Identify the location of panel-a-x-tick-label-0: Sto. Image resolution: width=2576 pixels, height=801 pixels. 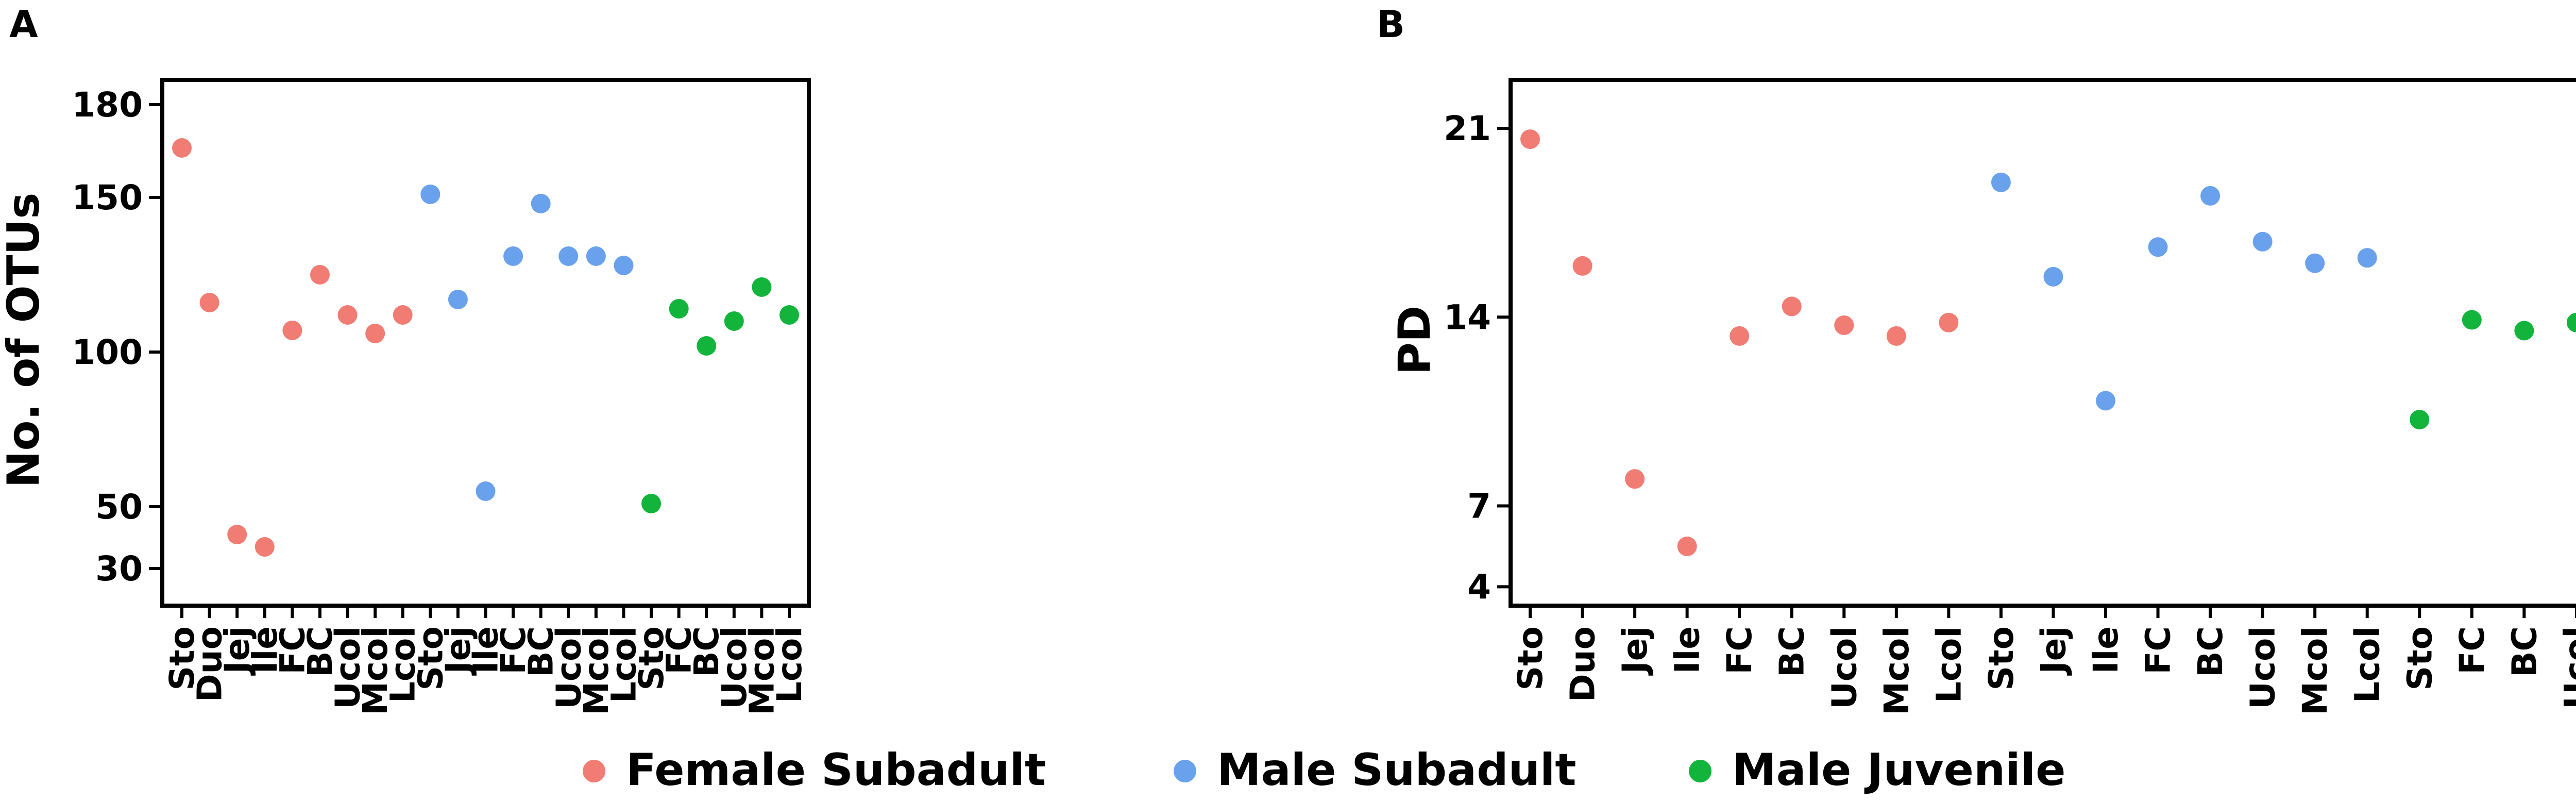
(182, 658).